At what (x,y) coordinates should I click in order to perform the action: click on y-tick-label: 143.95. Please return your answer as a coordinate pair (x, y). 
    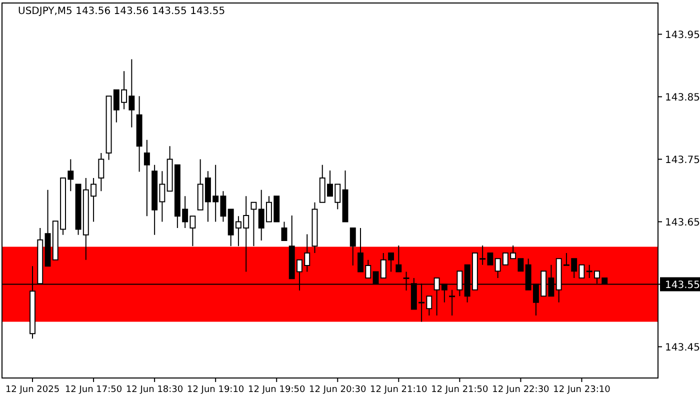
    Looking at the image, I should click on (682, 35).